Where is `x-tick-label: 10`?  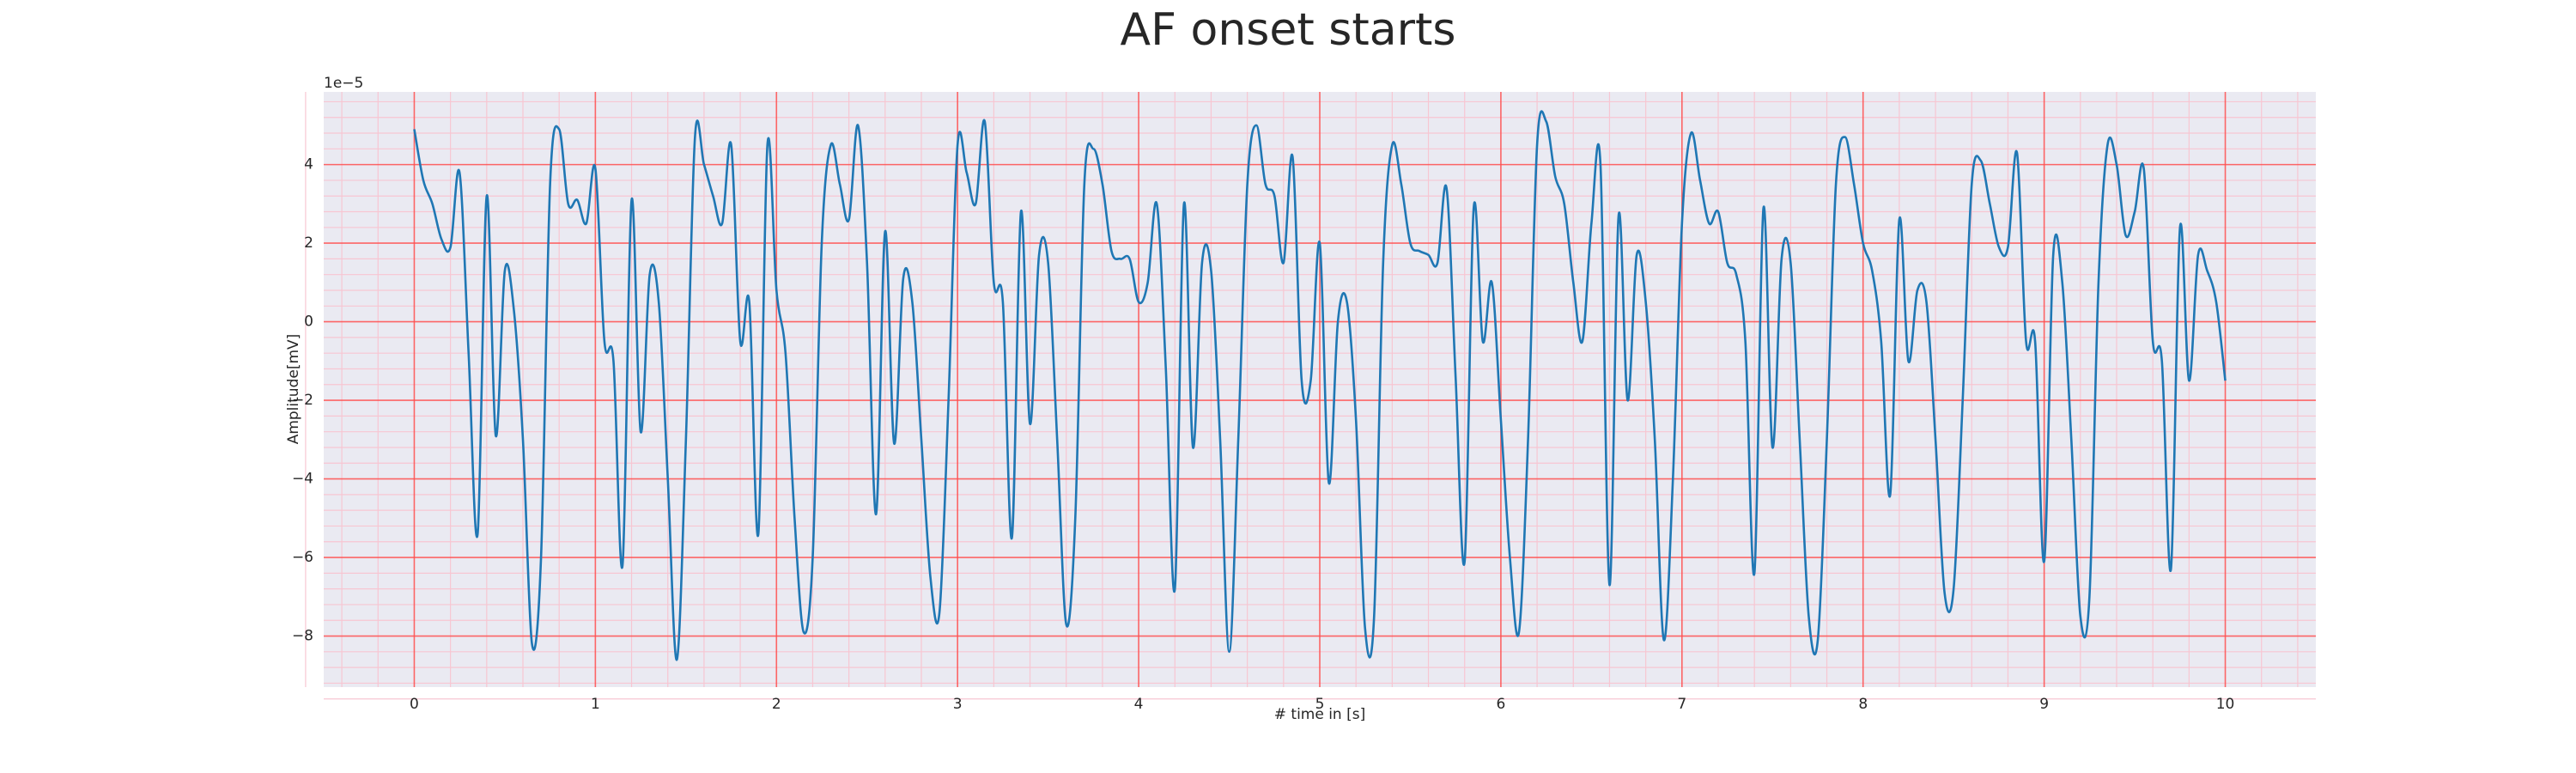 x-tick-label: 10 is located at coordinates (2225, 704).